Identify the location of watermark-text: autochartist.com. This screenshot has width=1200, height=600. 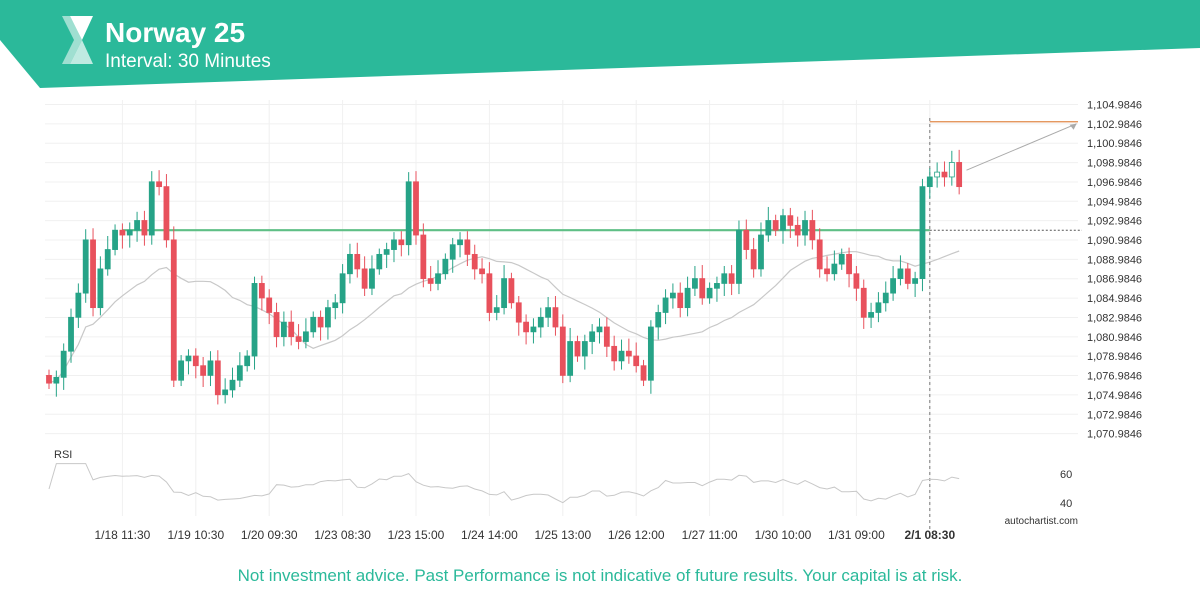
(1041, 521).